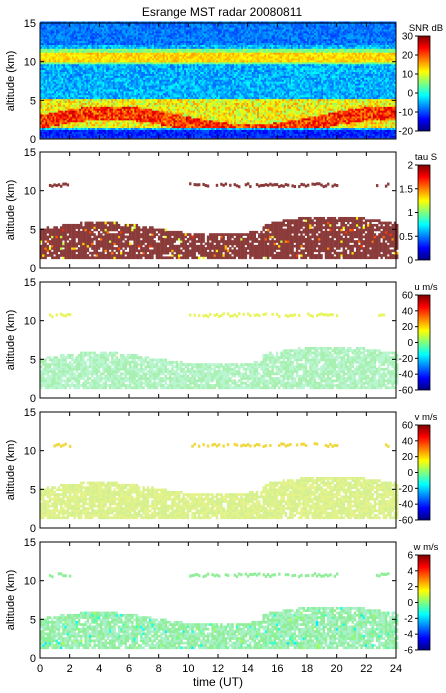 This screenshot has height=693, width=446. I want to click on colorbar-label: u m/s, so click(425, 287).